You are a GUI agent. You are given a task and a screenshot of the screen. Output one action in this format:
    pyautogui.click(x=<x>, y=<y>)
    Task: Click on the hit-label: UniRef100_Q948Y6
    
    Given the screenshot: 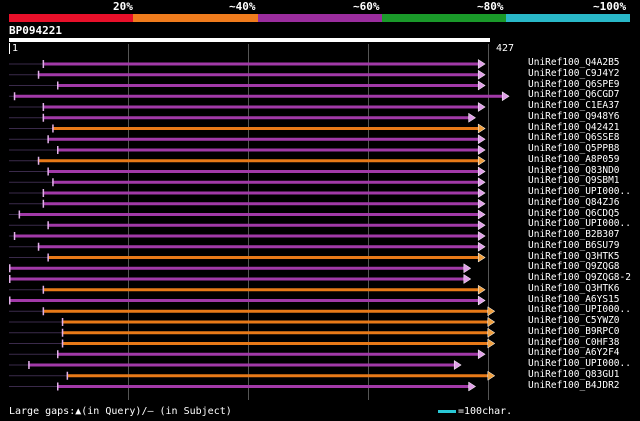 What is the action you would take?
    pyautogui.click(x=574, y=116)
    